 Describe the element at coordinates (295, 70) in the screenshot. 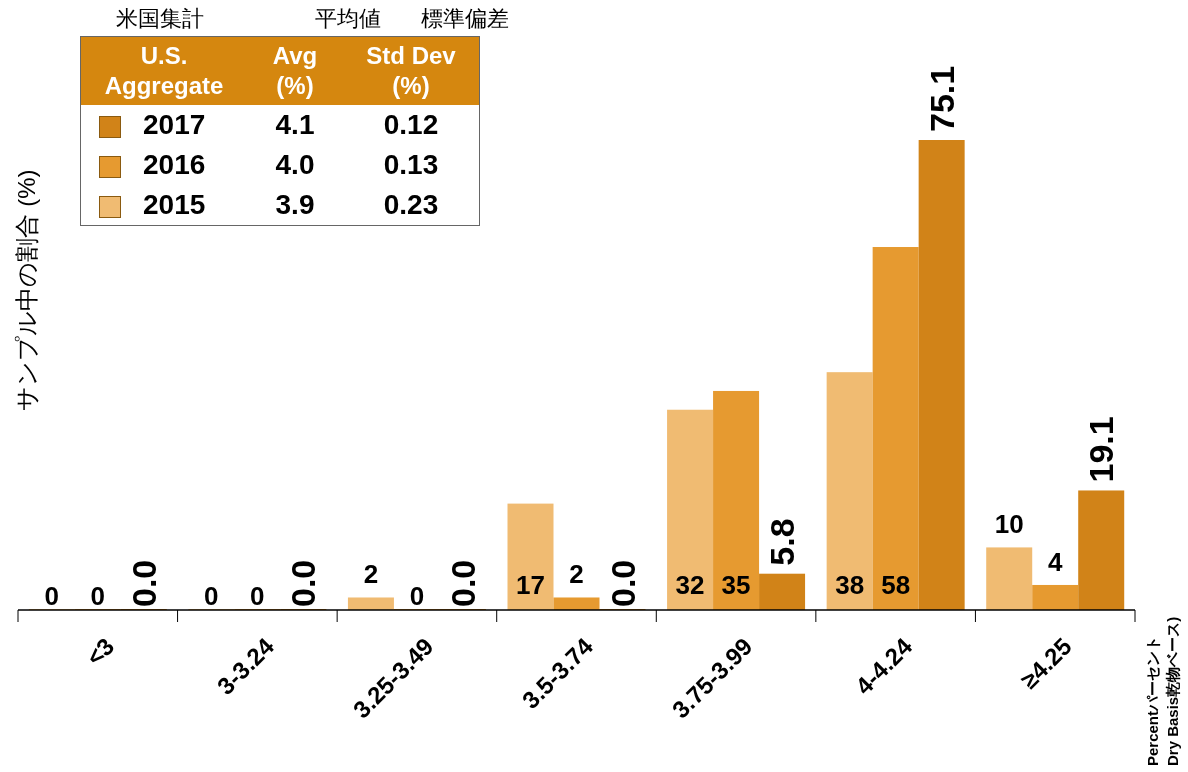

I see `text: Avg (%)` at that location.